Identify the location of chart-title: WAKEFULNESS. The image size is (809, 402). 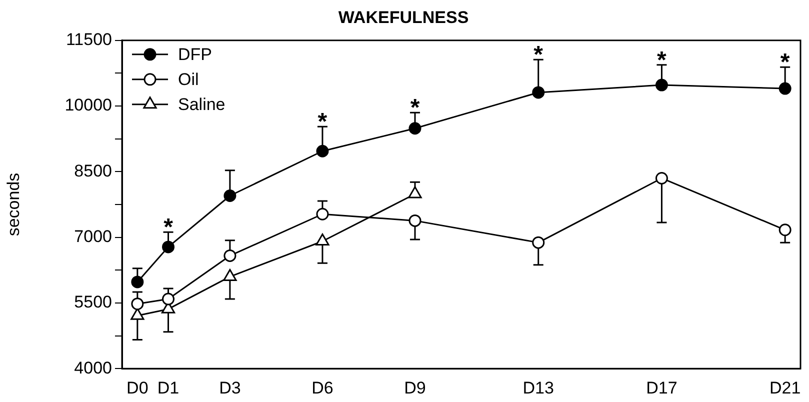
(403, 17).